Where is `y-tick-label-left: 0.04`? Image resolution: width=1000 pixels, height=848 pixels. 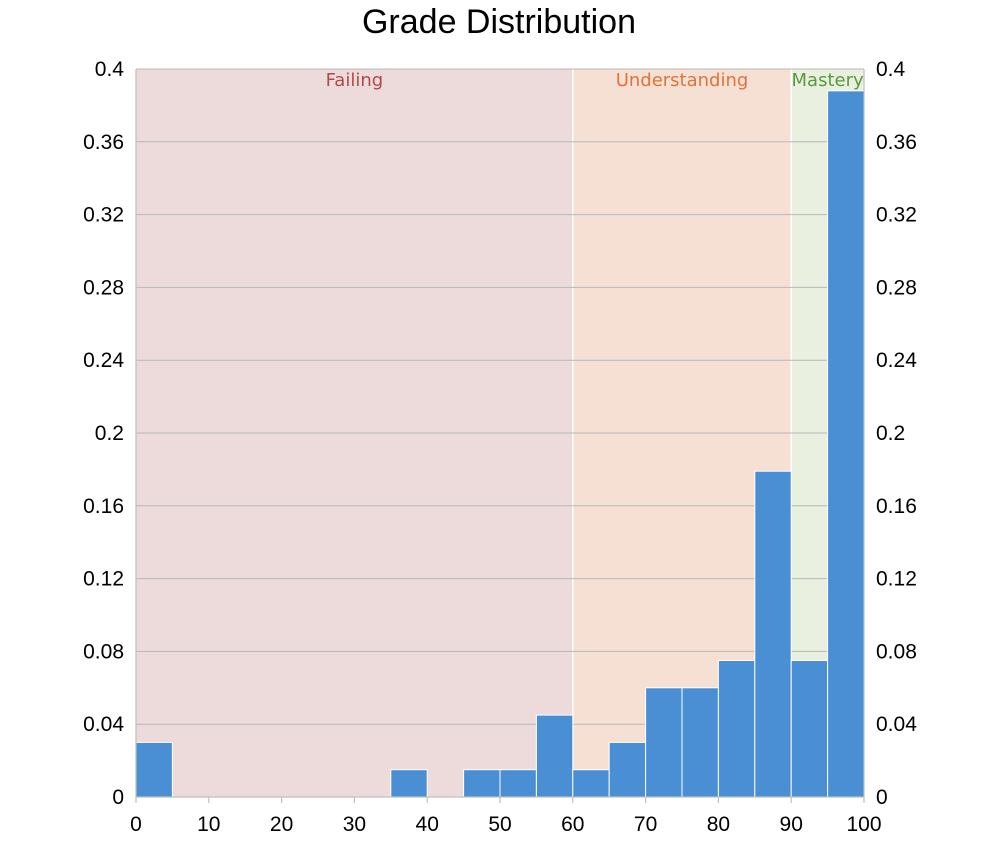
y-tick-label-left: 0.04 is located at coordinates (103, 724).